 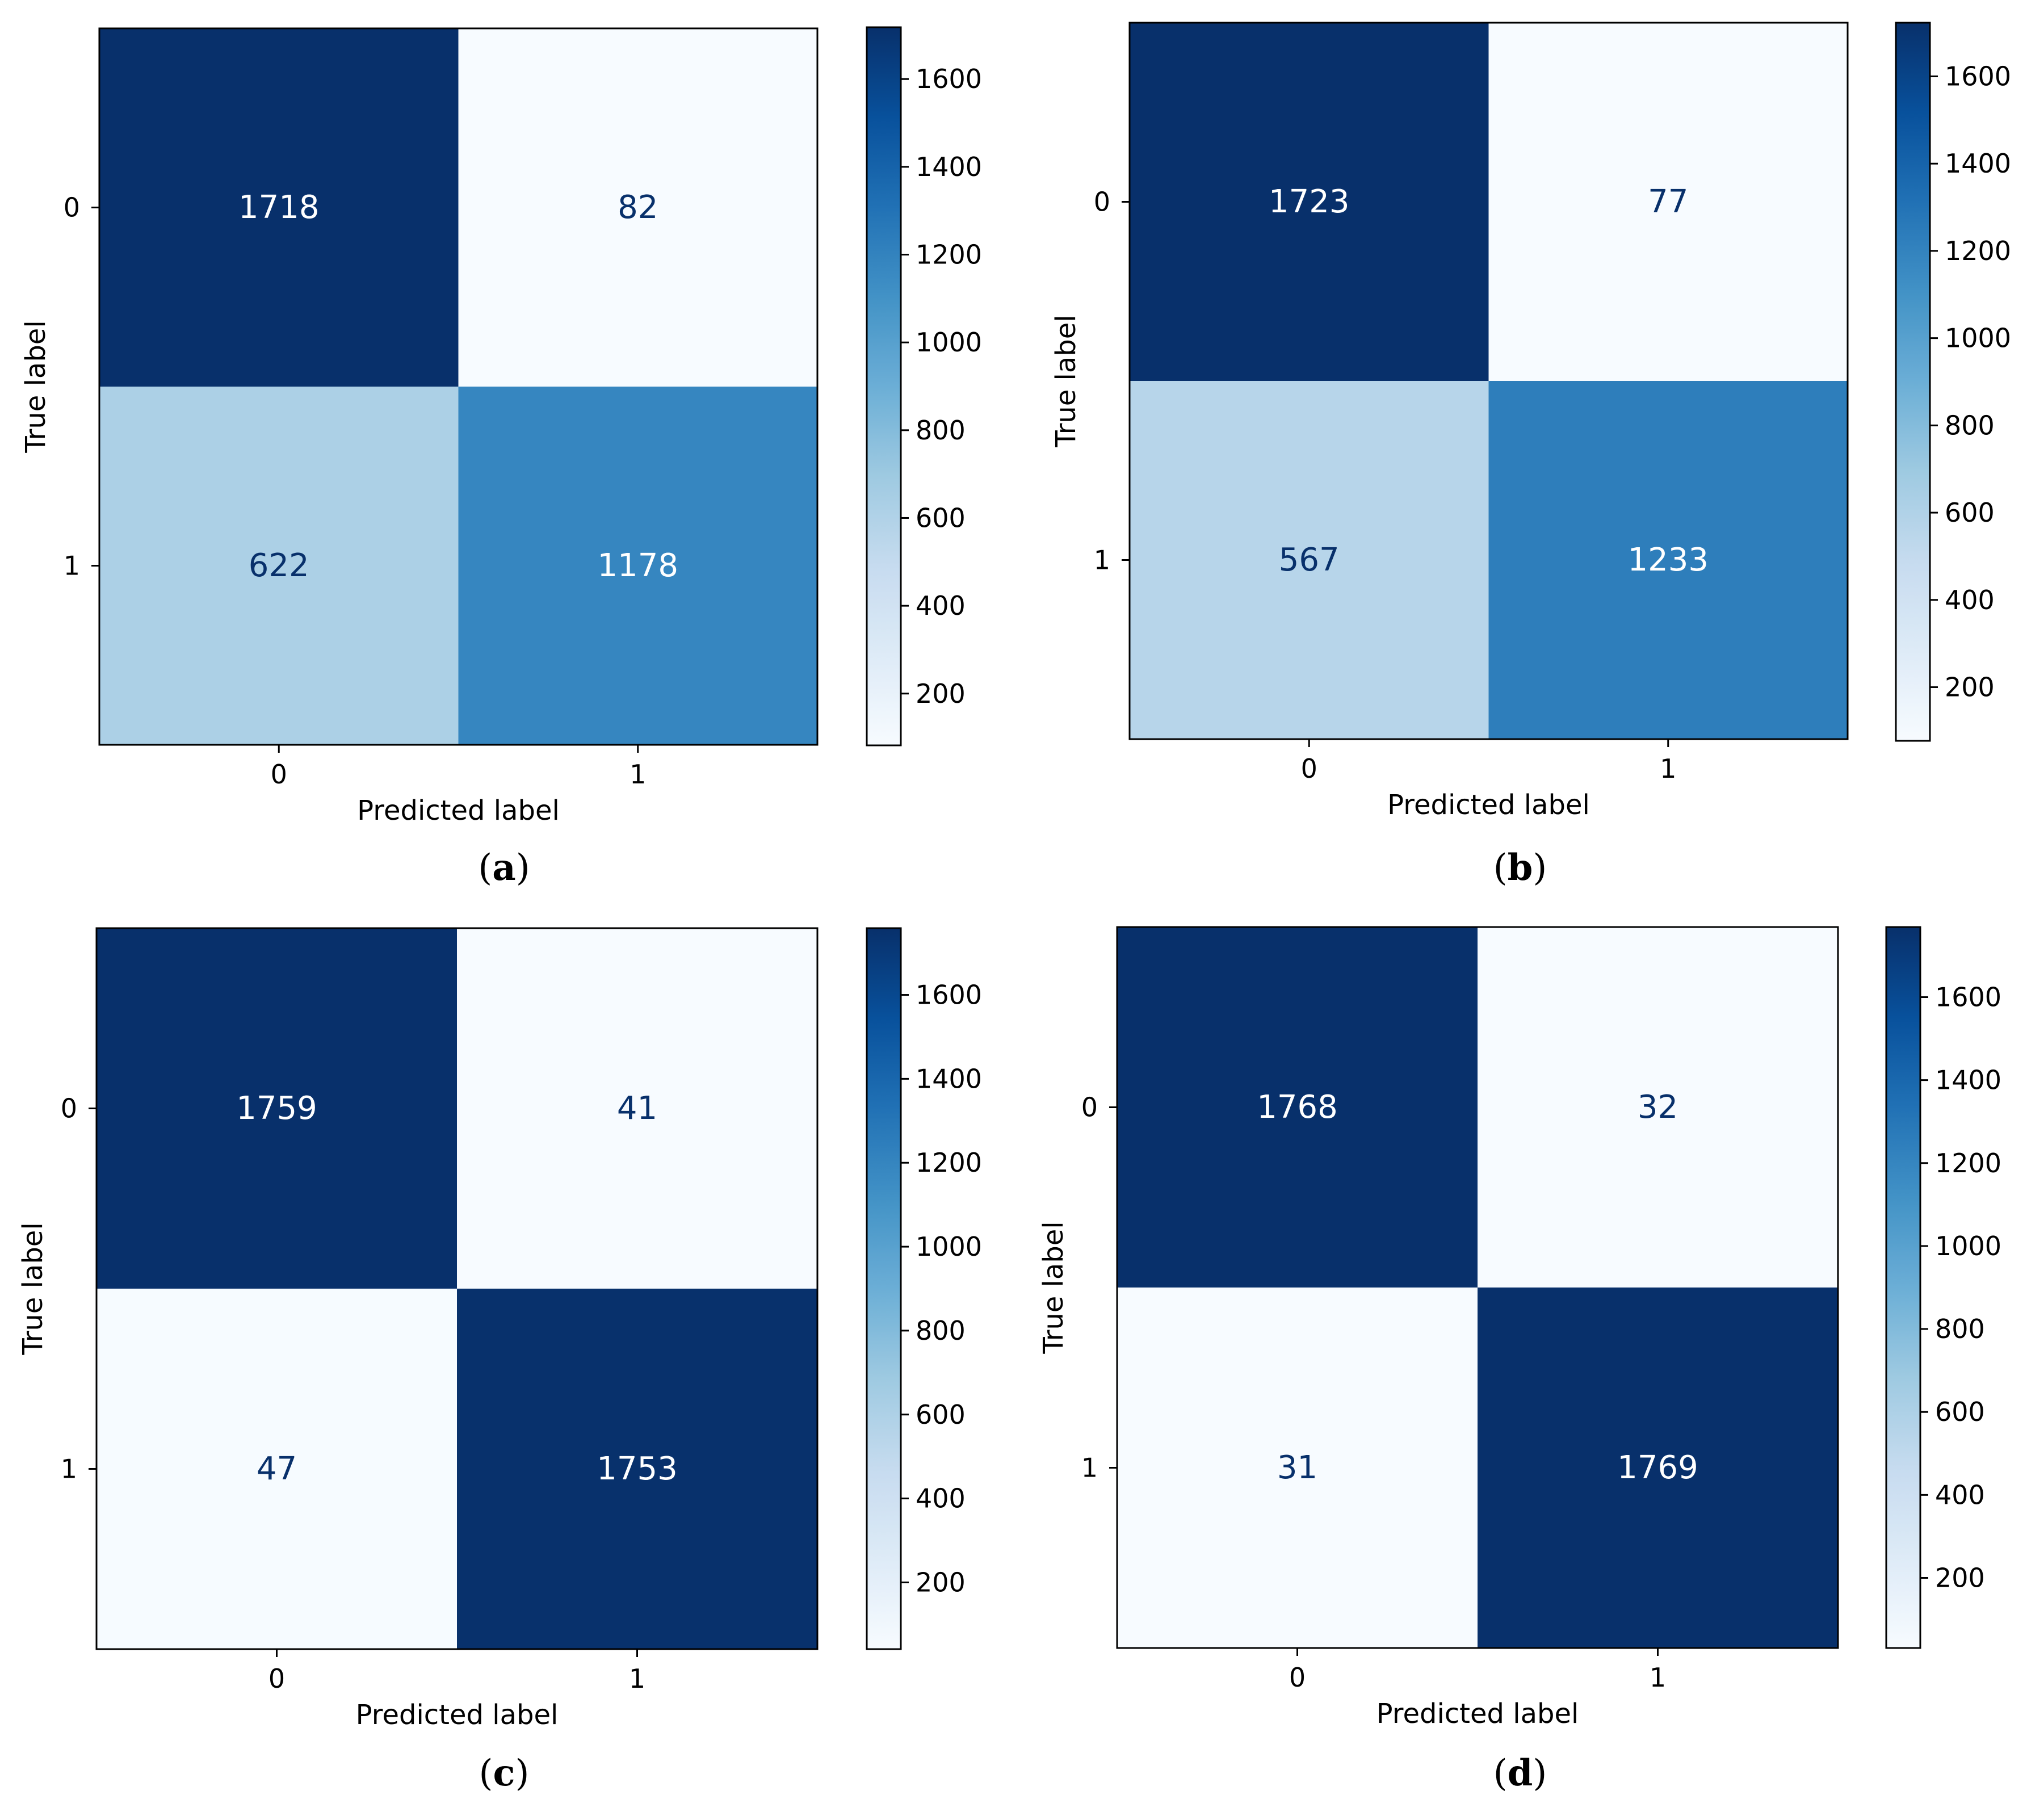 I want to click on caption-letter: b, so click(x=1520, y=867).